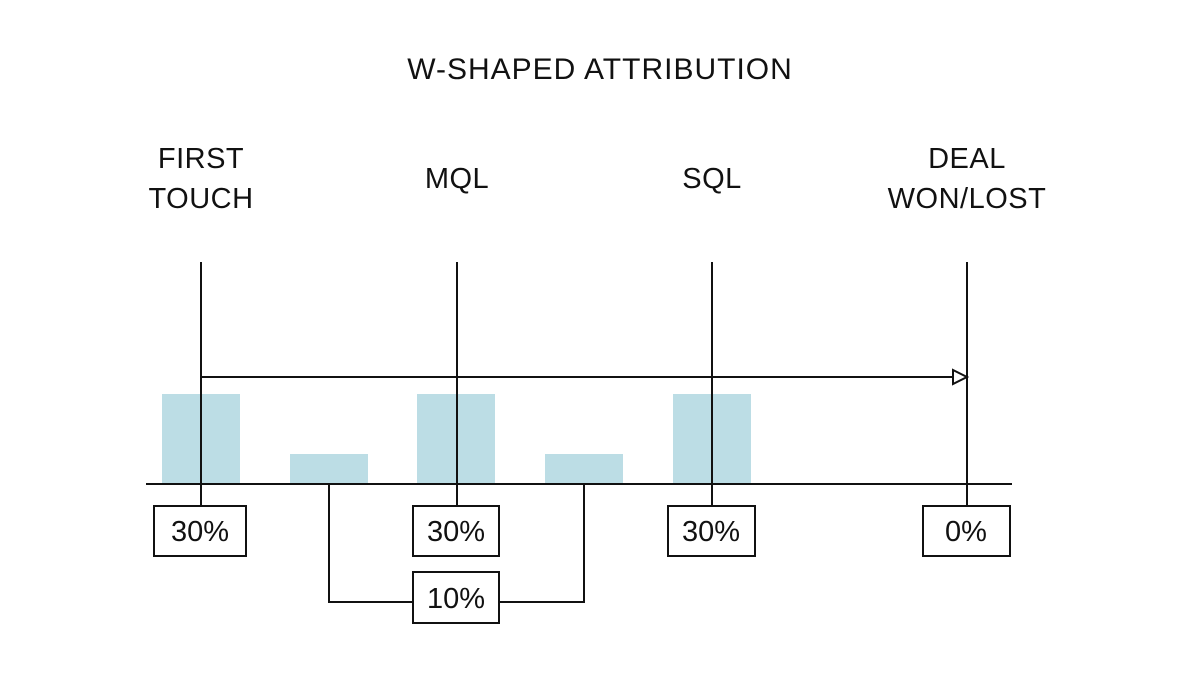 This screenshot has width=1200, height=676. I want to click on diagram-title: W-SHAPED ATTRIBUTION, so click(600, 69).